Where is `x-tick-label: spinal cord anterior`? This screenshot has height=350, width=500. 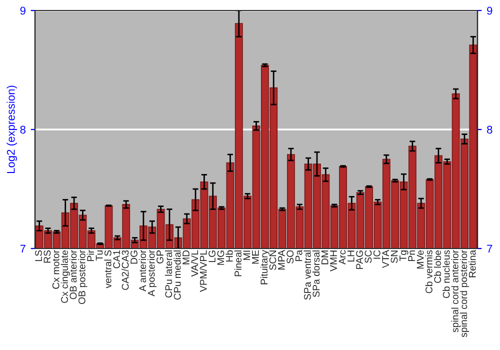
x-tick-label: spinal cord anterior is located at coordinates (455, 291).